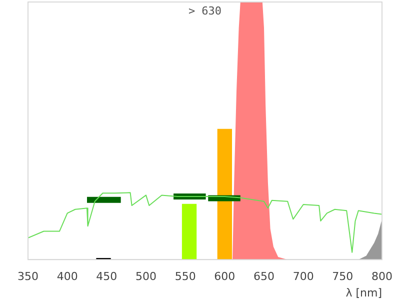 This screenshot has width=400, height=300. I want to click on x-tick-label: 750, so click(343, 277).